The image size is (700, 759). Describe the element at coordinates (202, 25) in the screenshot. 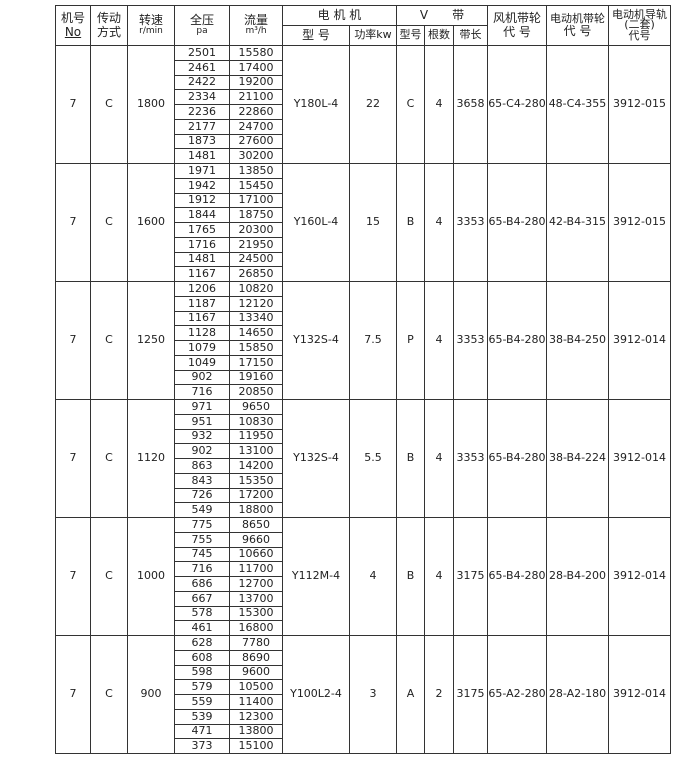

I see `header-pressure: 全压 pa` at that location.